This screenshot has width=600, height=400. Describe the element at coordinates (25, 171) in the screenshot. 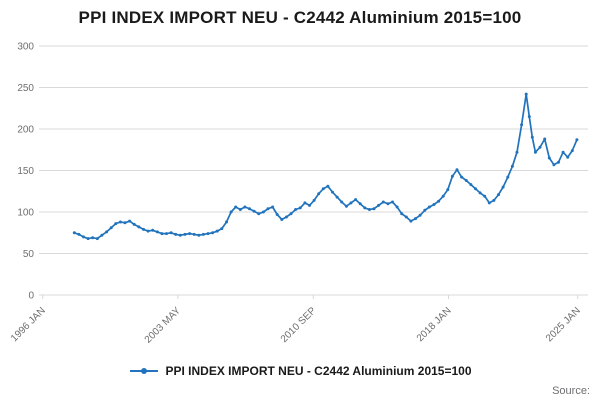

I see `svg-text: 150` at that location.